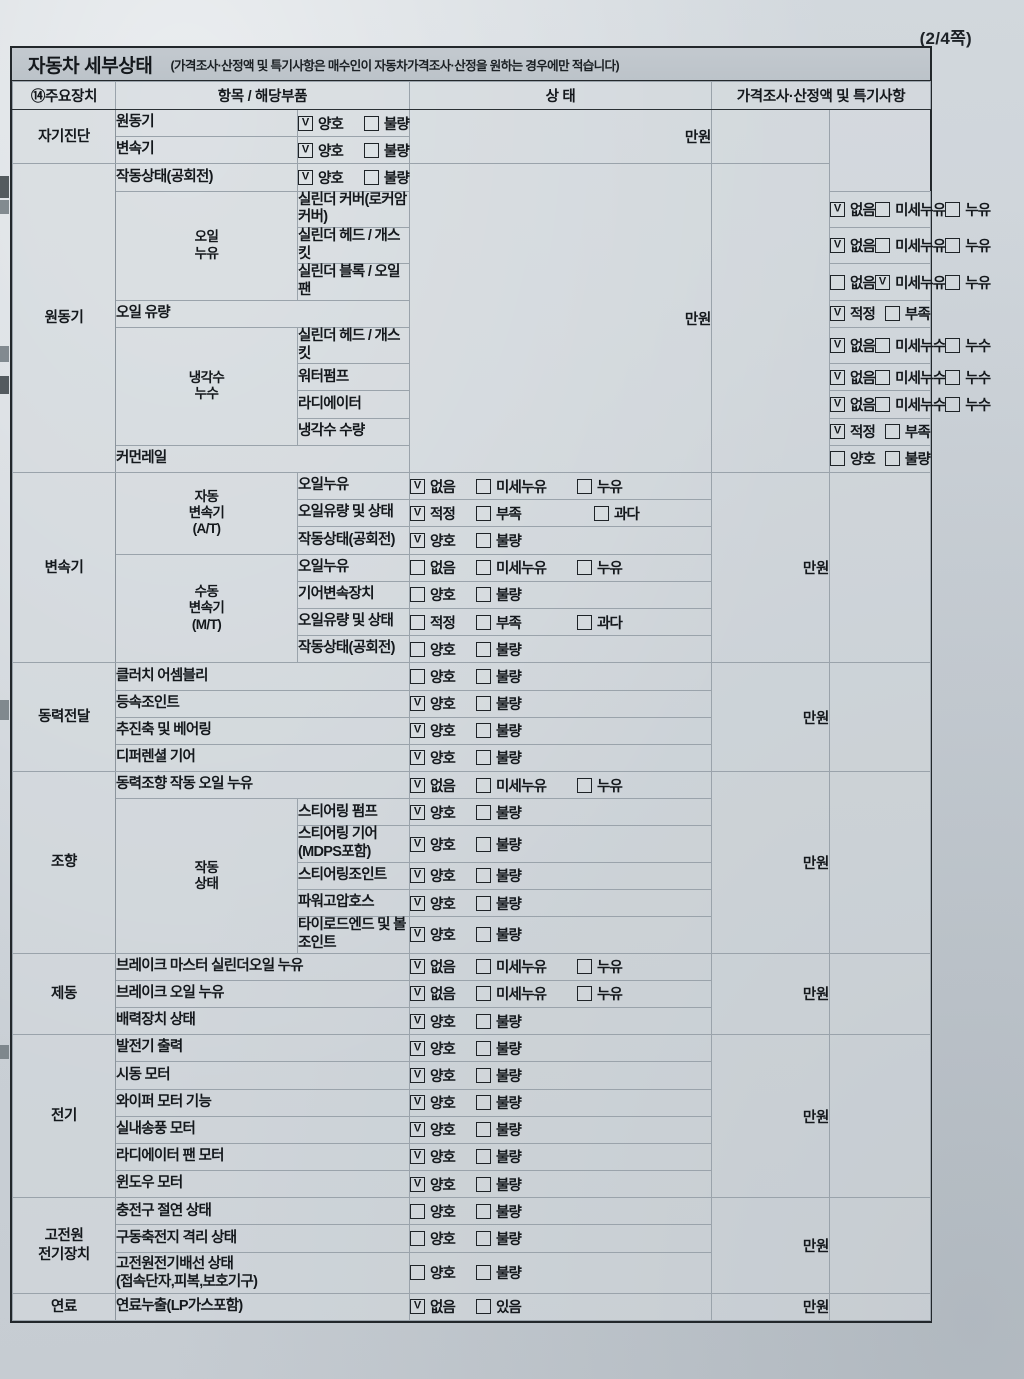  Describe the element at coordinates (617, 513) in the screenshot. I see `checkbox-option: 과다` at that location.